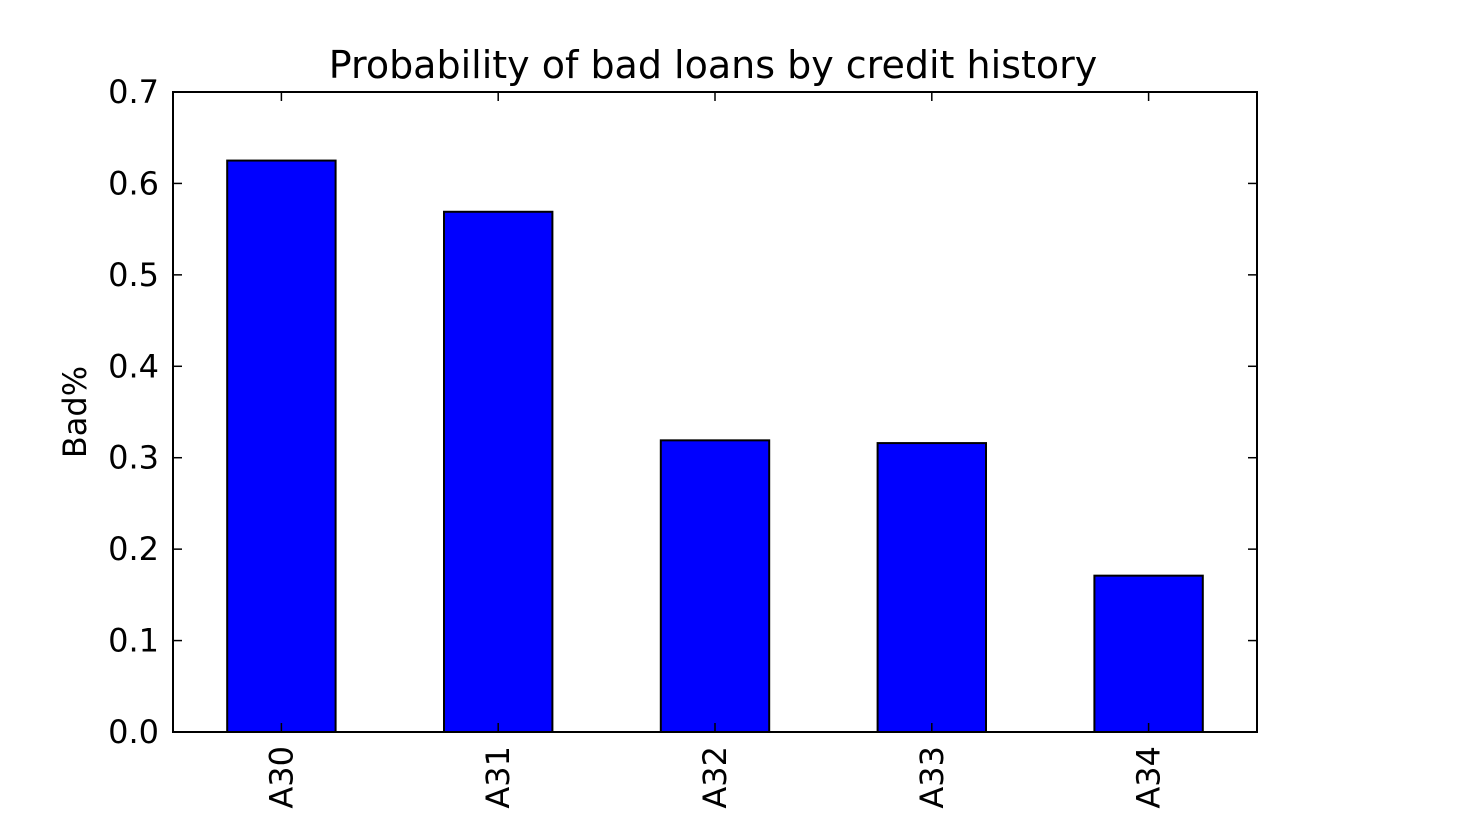  I want to click on x-tick-label: A34, so click(1149, 777).